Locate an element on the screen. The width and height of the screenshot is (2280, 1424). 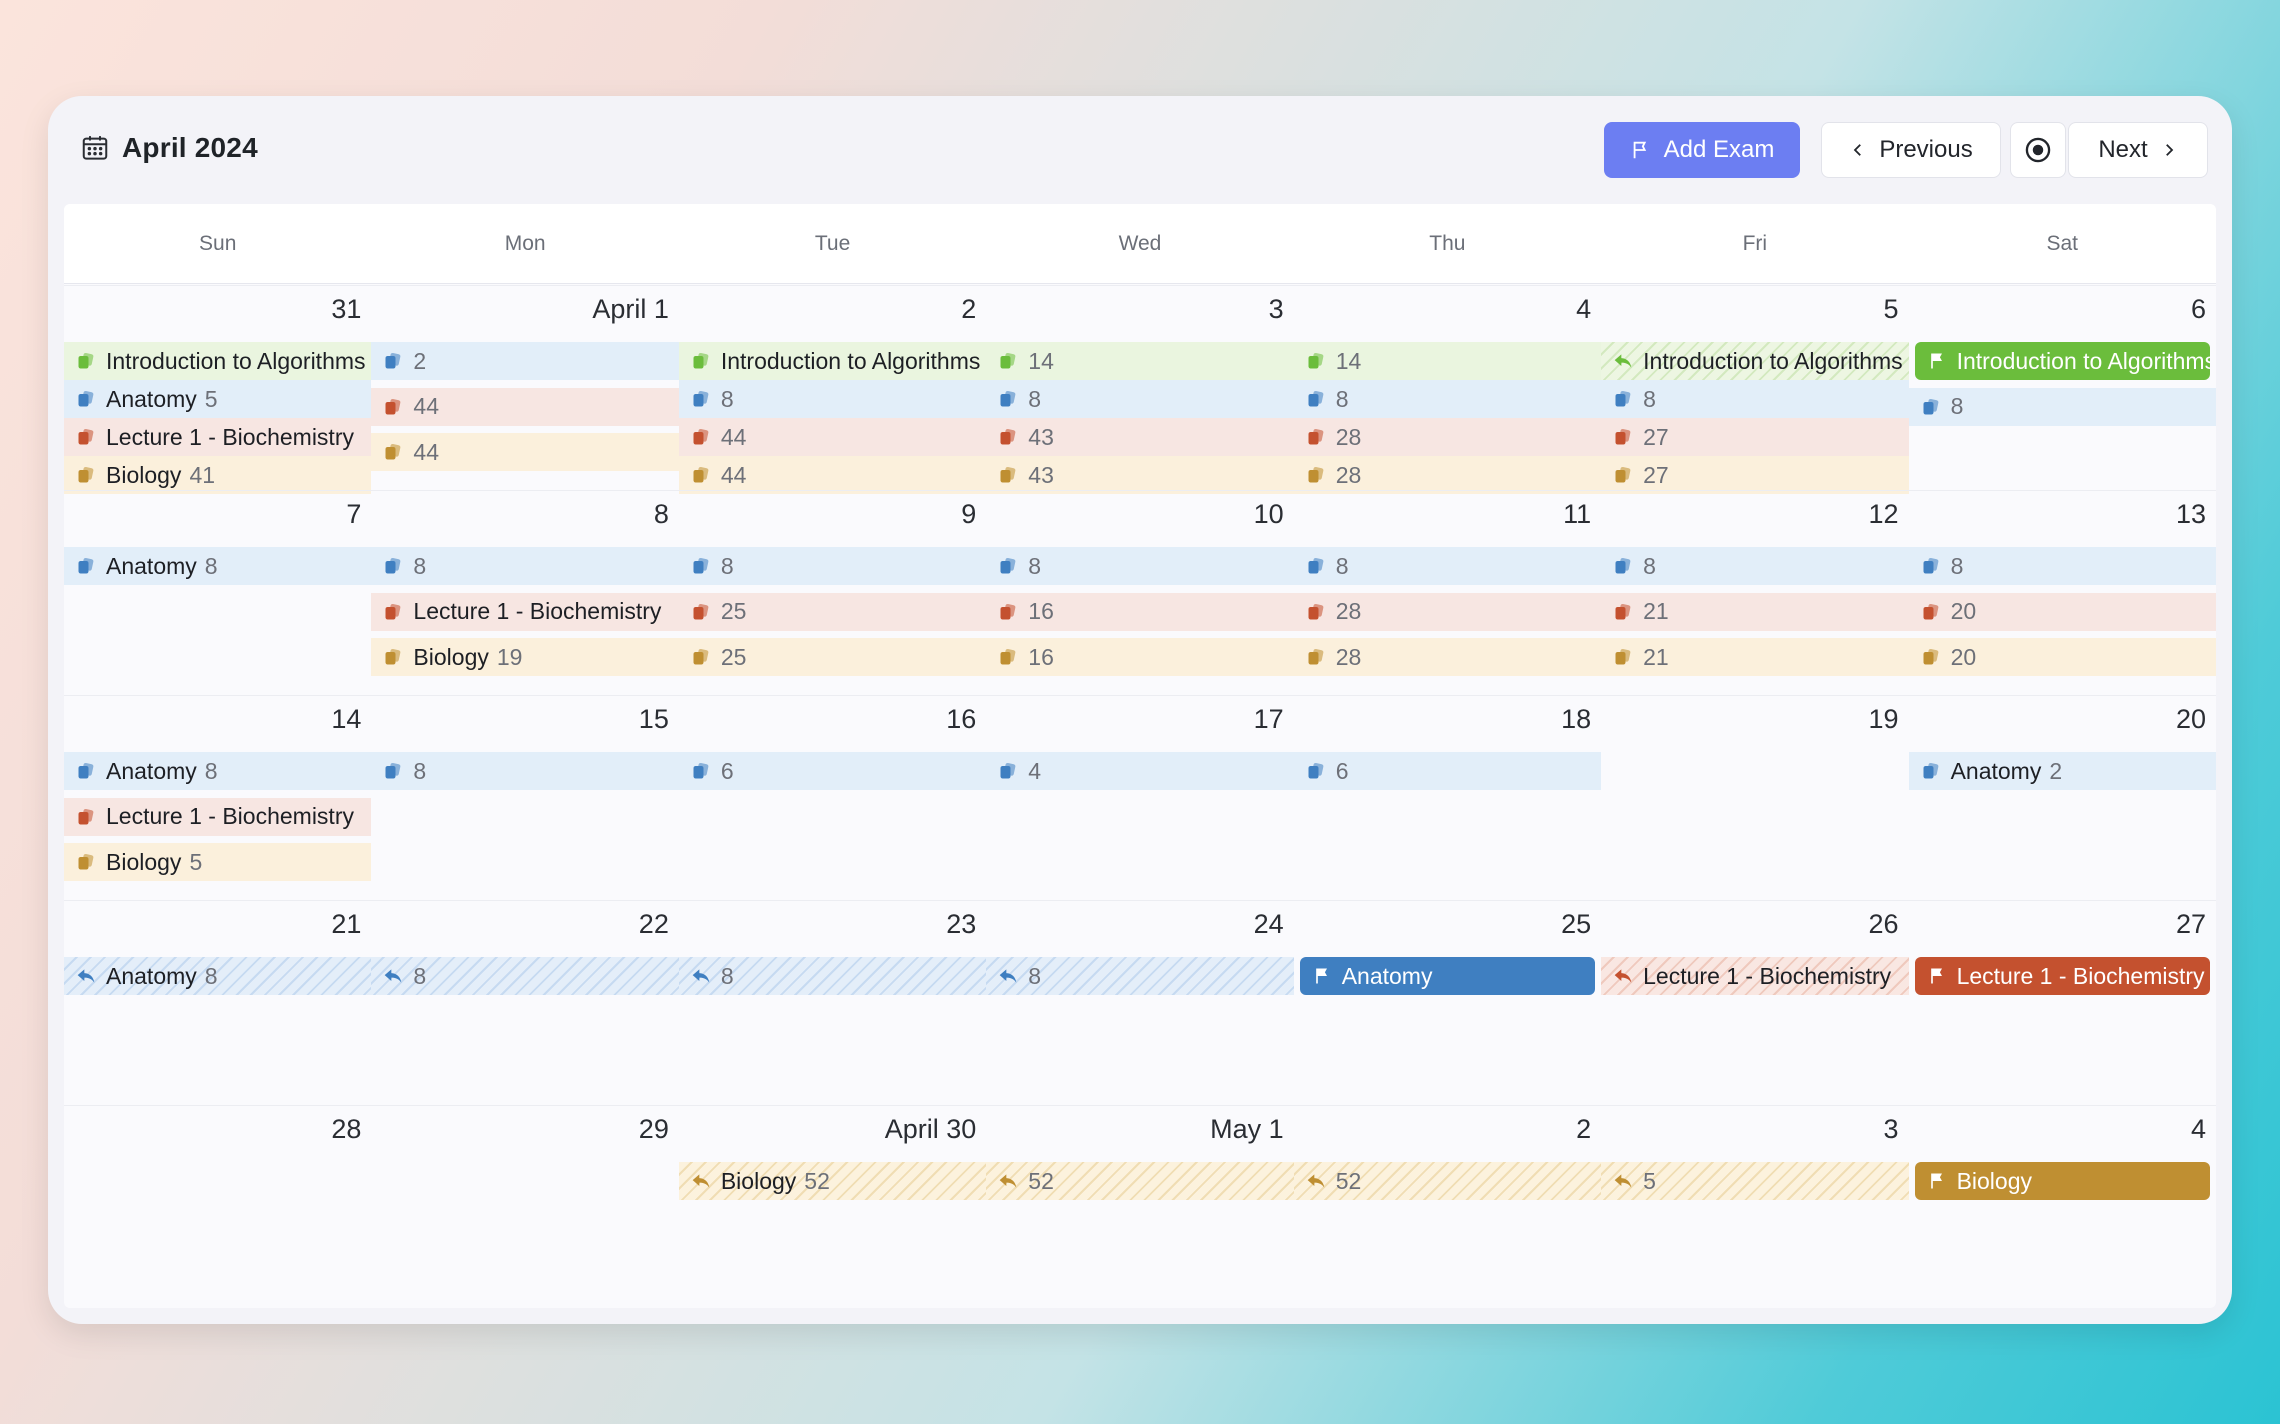
day-number: 7 is located at coordinates (354, 514).